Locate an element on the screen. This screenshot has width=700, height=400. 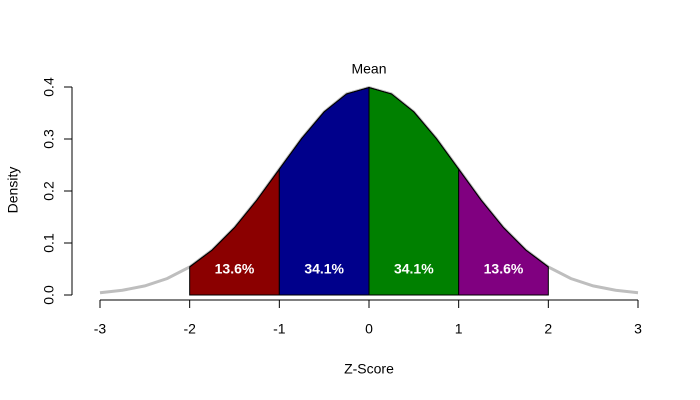
x-axis-label: Z-Score is located at coordinates (369, 369).